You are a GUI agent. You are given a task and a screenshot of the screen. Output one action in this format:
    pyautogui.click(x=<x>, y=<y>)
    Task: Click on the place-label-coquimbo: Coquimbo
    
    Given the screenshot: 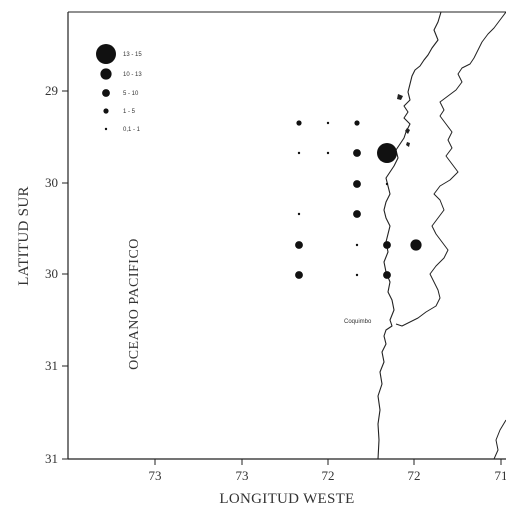 What is the action you would take?
    pyautogui.click(x=358, y=322)
    